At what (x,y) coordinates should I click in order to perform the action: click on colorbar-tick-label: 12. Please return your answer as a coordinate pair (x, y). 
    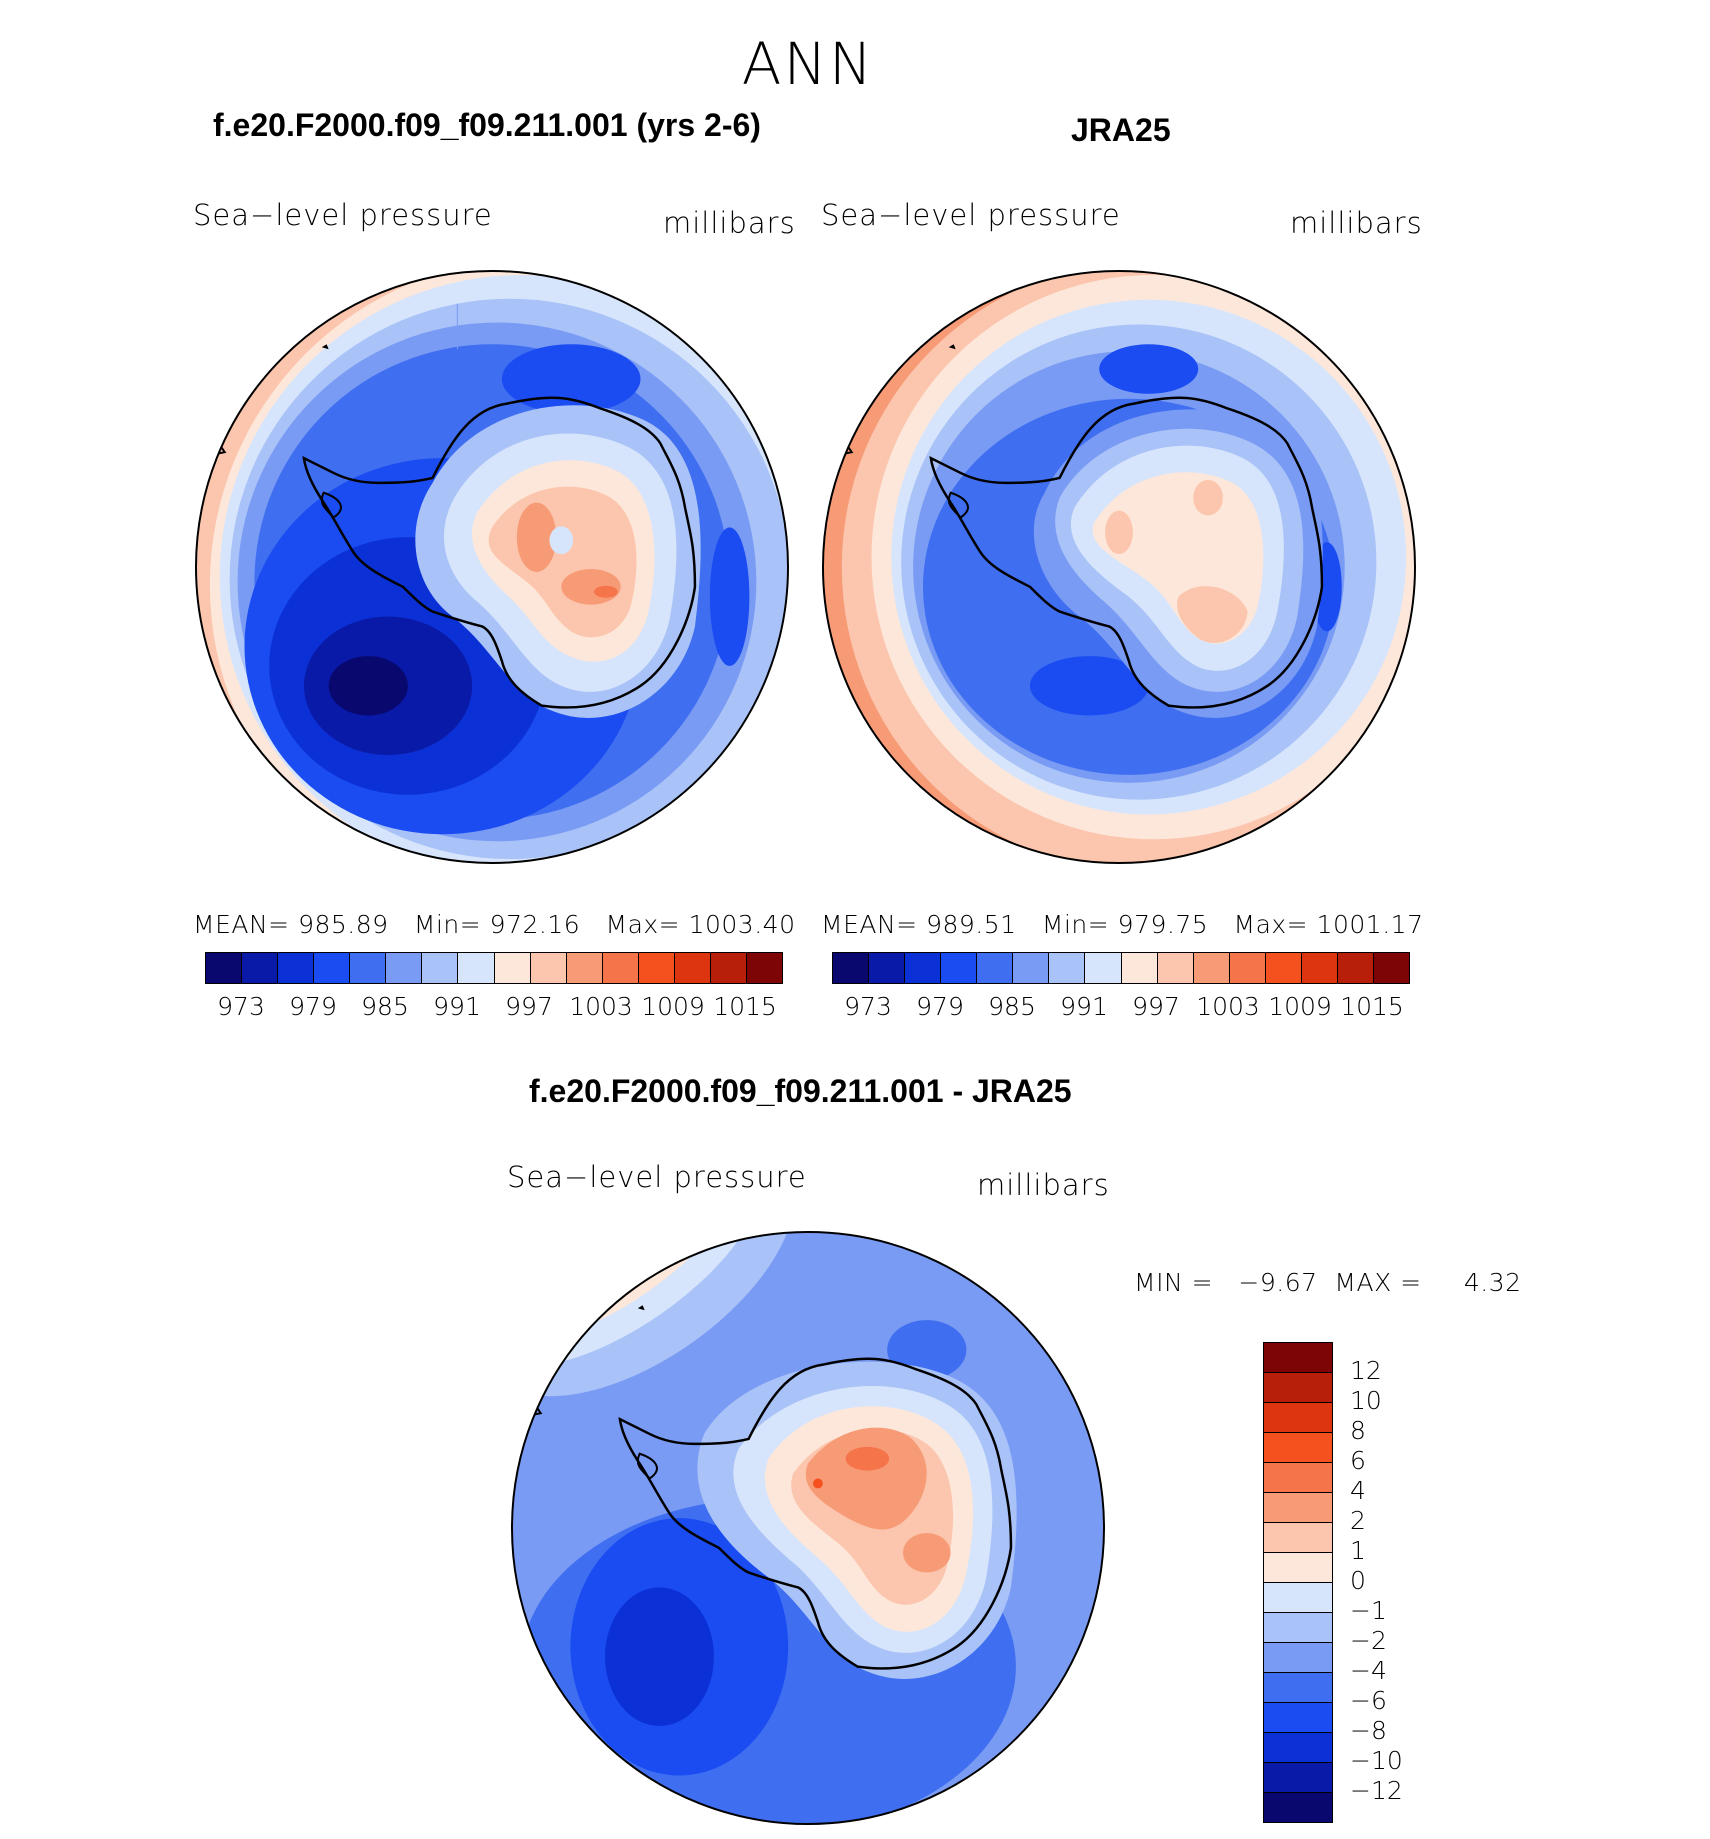
    Looking at the image, I should click on (1366, 1370).